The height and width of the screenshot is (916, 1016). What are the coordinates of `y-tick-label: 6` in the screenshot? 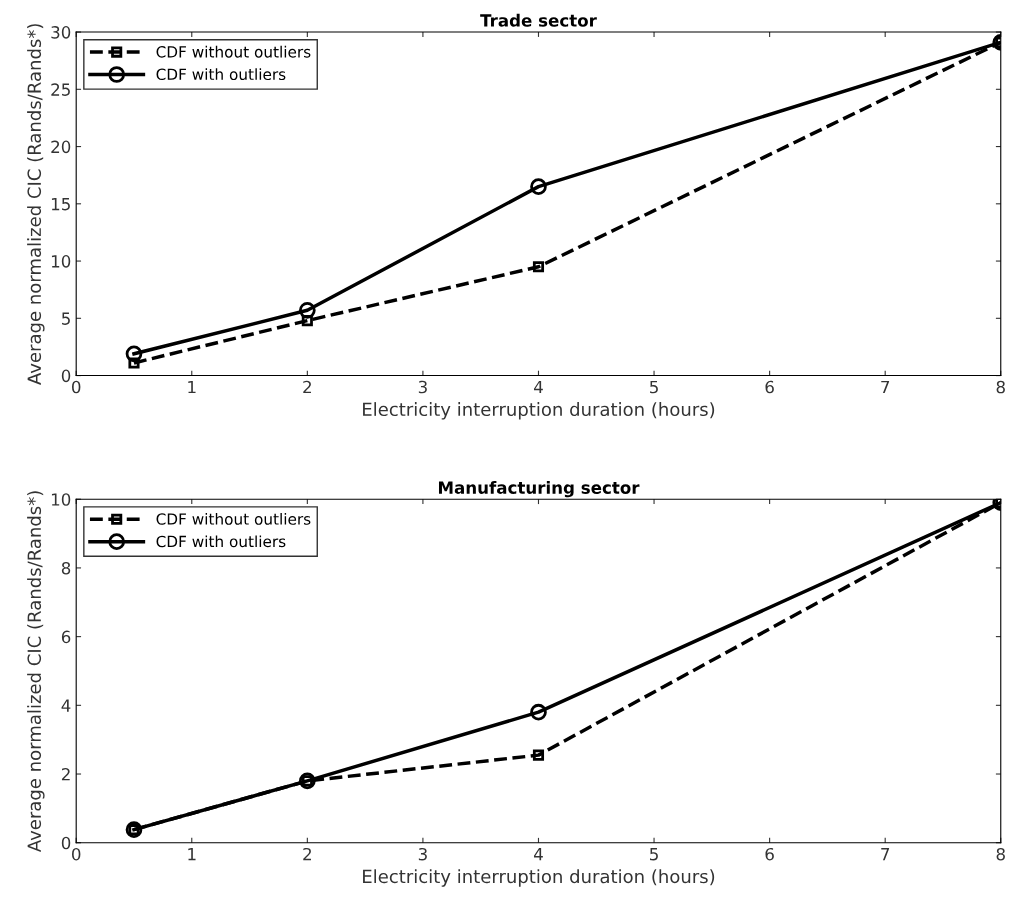 It's located at (66, 637).